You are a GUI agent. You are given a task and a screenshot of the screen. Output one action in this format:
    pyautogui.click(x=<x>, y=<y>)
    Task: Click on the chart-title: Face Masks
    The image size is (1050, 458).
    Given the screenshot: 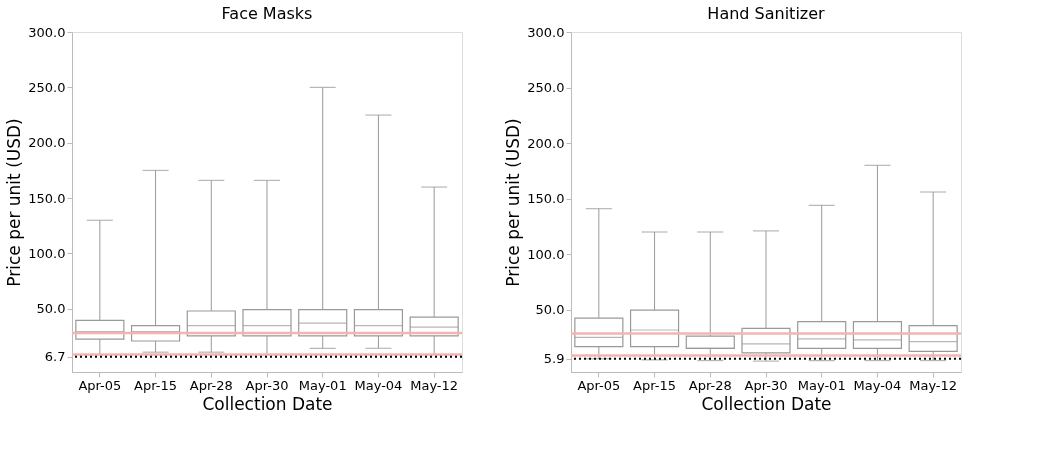 What is the action you would take?
    pyautogui.click(x=267, y=13)
    